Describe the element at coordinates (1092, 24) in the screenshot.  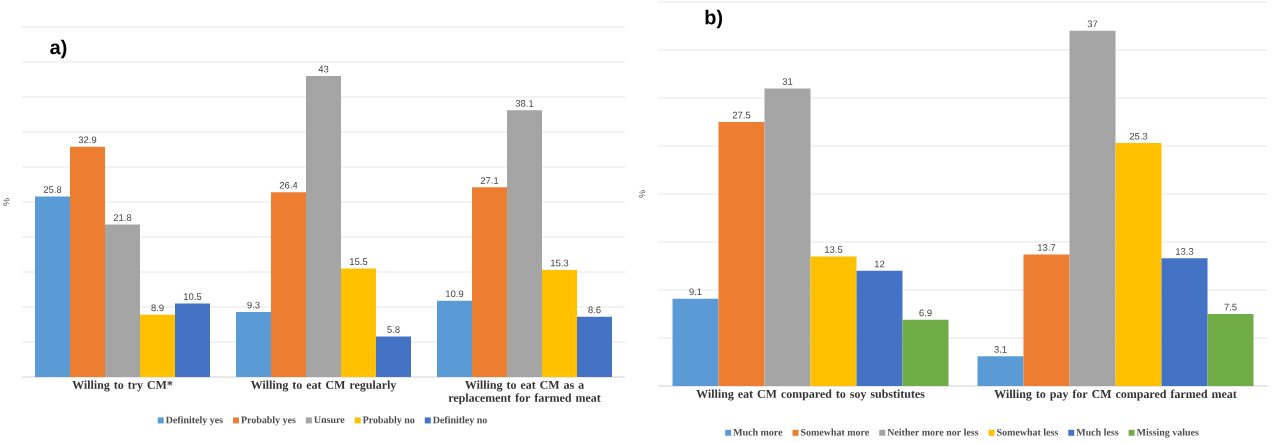
I see `data-label: 37` at that location.